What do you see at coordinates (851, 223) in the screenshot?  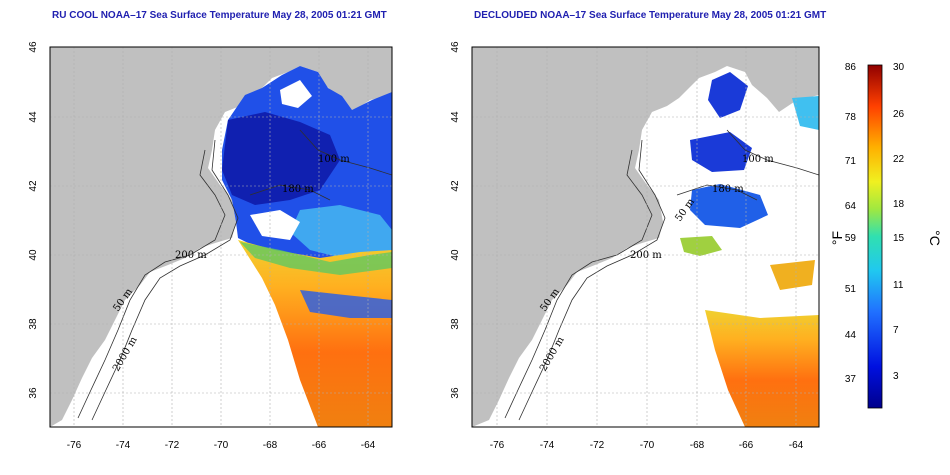 I see `colorbar-fahrenheit-ticks: 86 78 71 64 59 51 44 37` at bounding box center [851, 223].